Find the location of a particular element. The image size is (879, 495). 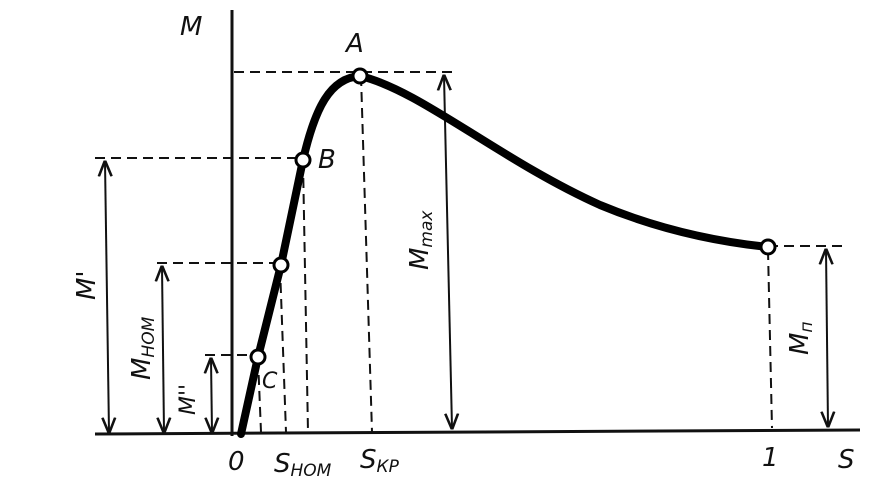

y-axis-label: M is located at coordinates (191, 27).